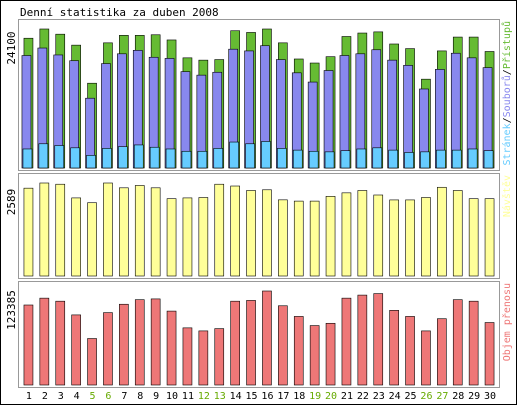 This screenshot has height=409, width=517. I want to click on volume-legend: Objem přenosu, so click(507, 322).